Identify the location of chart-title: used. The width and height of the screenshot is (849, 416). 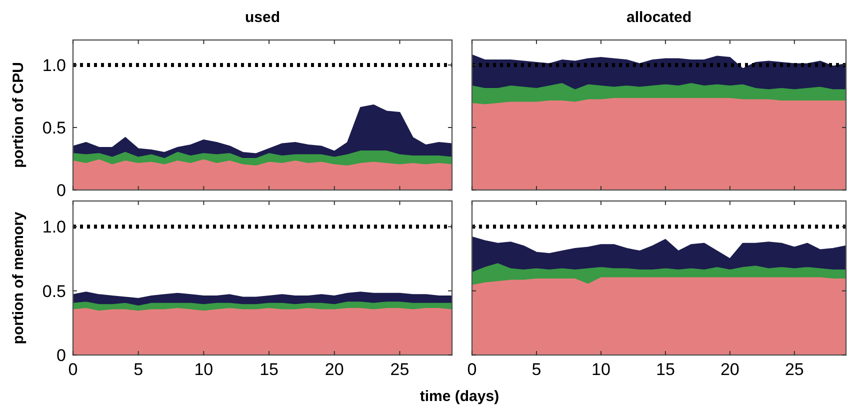
(262, 17).